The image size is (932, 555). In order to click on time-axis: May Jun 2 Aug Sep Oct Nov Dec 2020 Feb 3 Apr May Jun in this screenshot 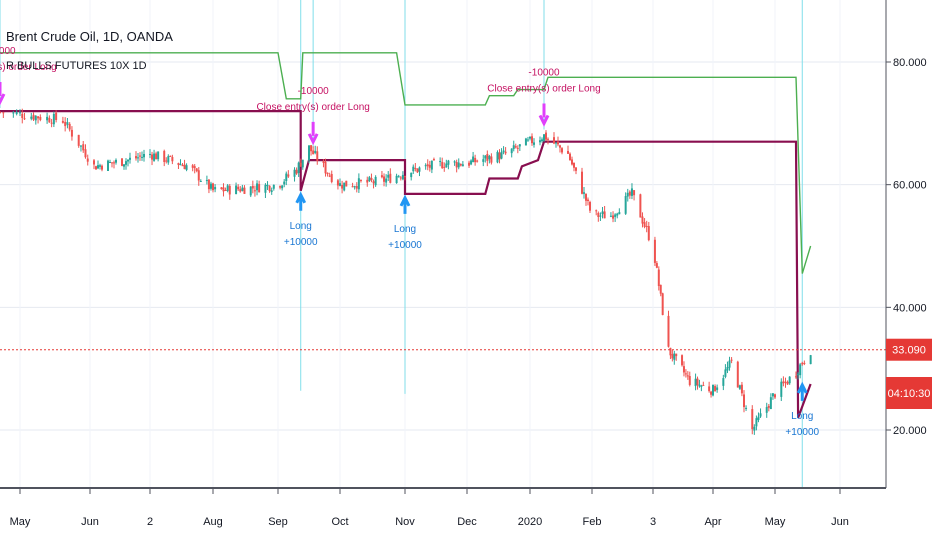, I will do `click(429, 508)`.